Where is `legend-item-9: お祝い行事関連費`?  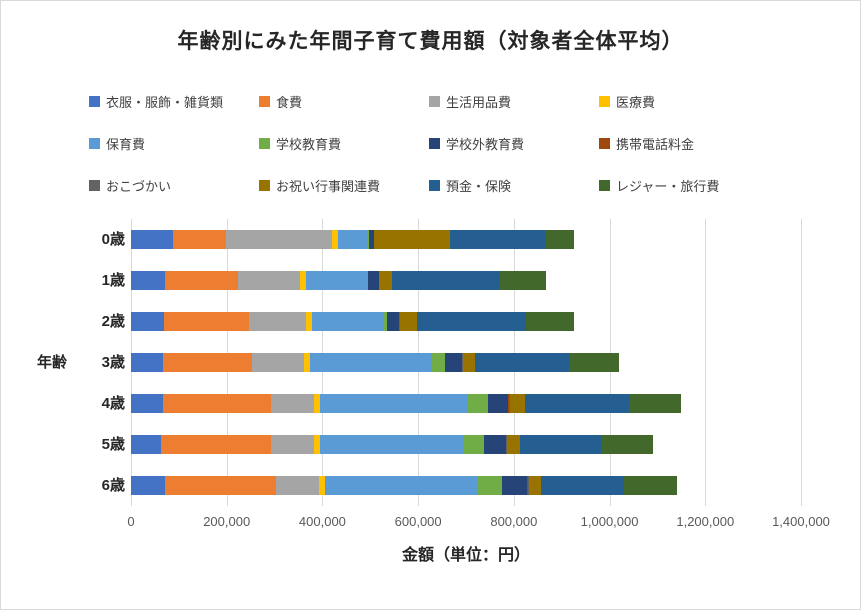
legend-item-9: お祝い行事関連費 is located at coordinates (344, 185).